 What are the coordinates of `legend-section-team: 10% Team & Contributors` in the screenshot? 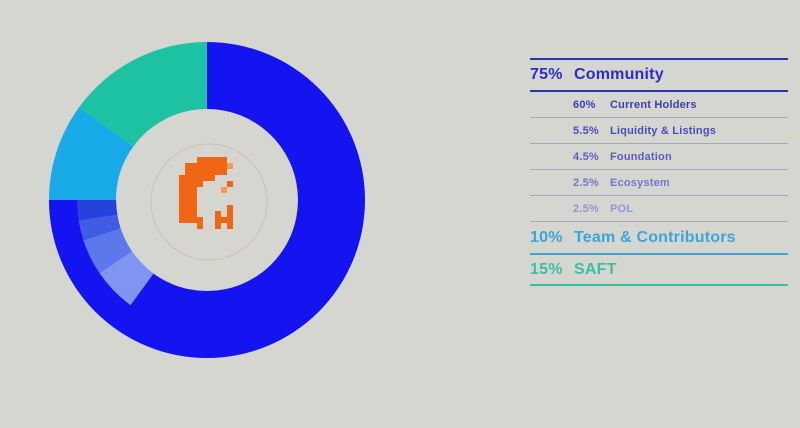 It's located at (659, 238).